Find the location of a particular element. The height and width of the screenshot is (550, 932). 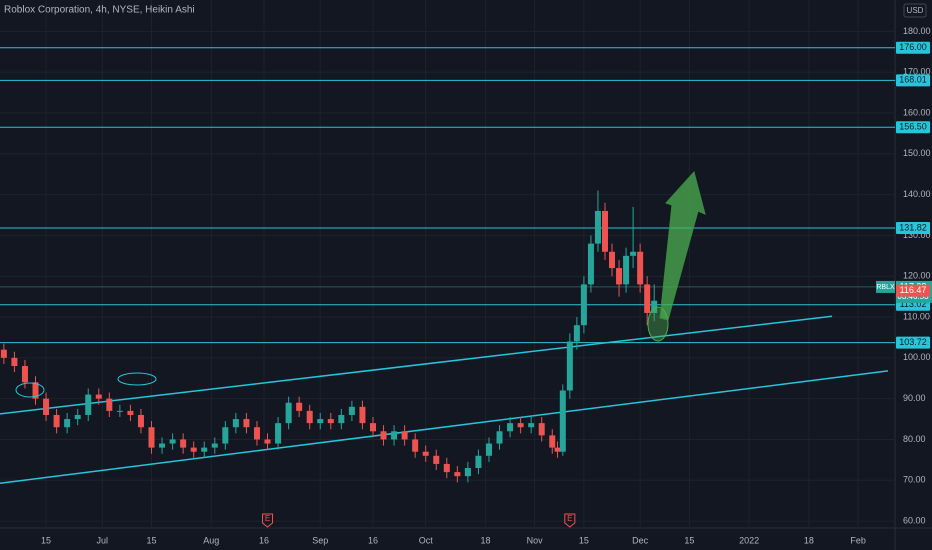

y-tick-label: 60.00 is located at coordinates (914, 520).